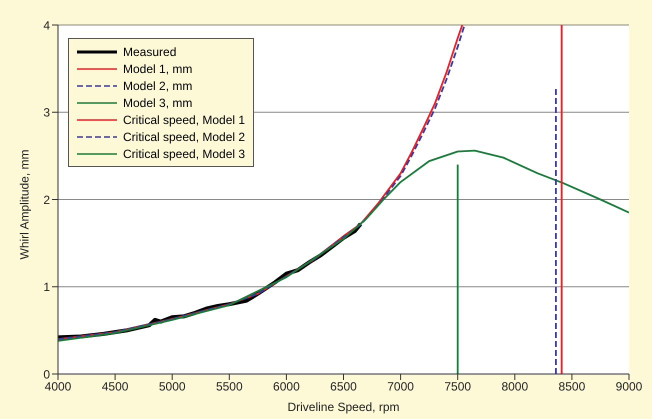  What do you see at coordinates (343, 407) in the screenshot?
I see `x-axis-title: Driveline Speed, rpm` at bounding box center [343, 407].